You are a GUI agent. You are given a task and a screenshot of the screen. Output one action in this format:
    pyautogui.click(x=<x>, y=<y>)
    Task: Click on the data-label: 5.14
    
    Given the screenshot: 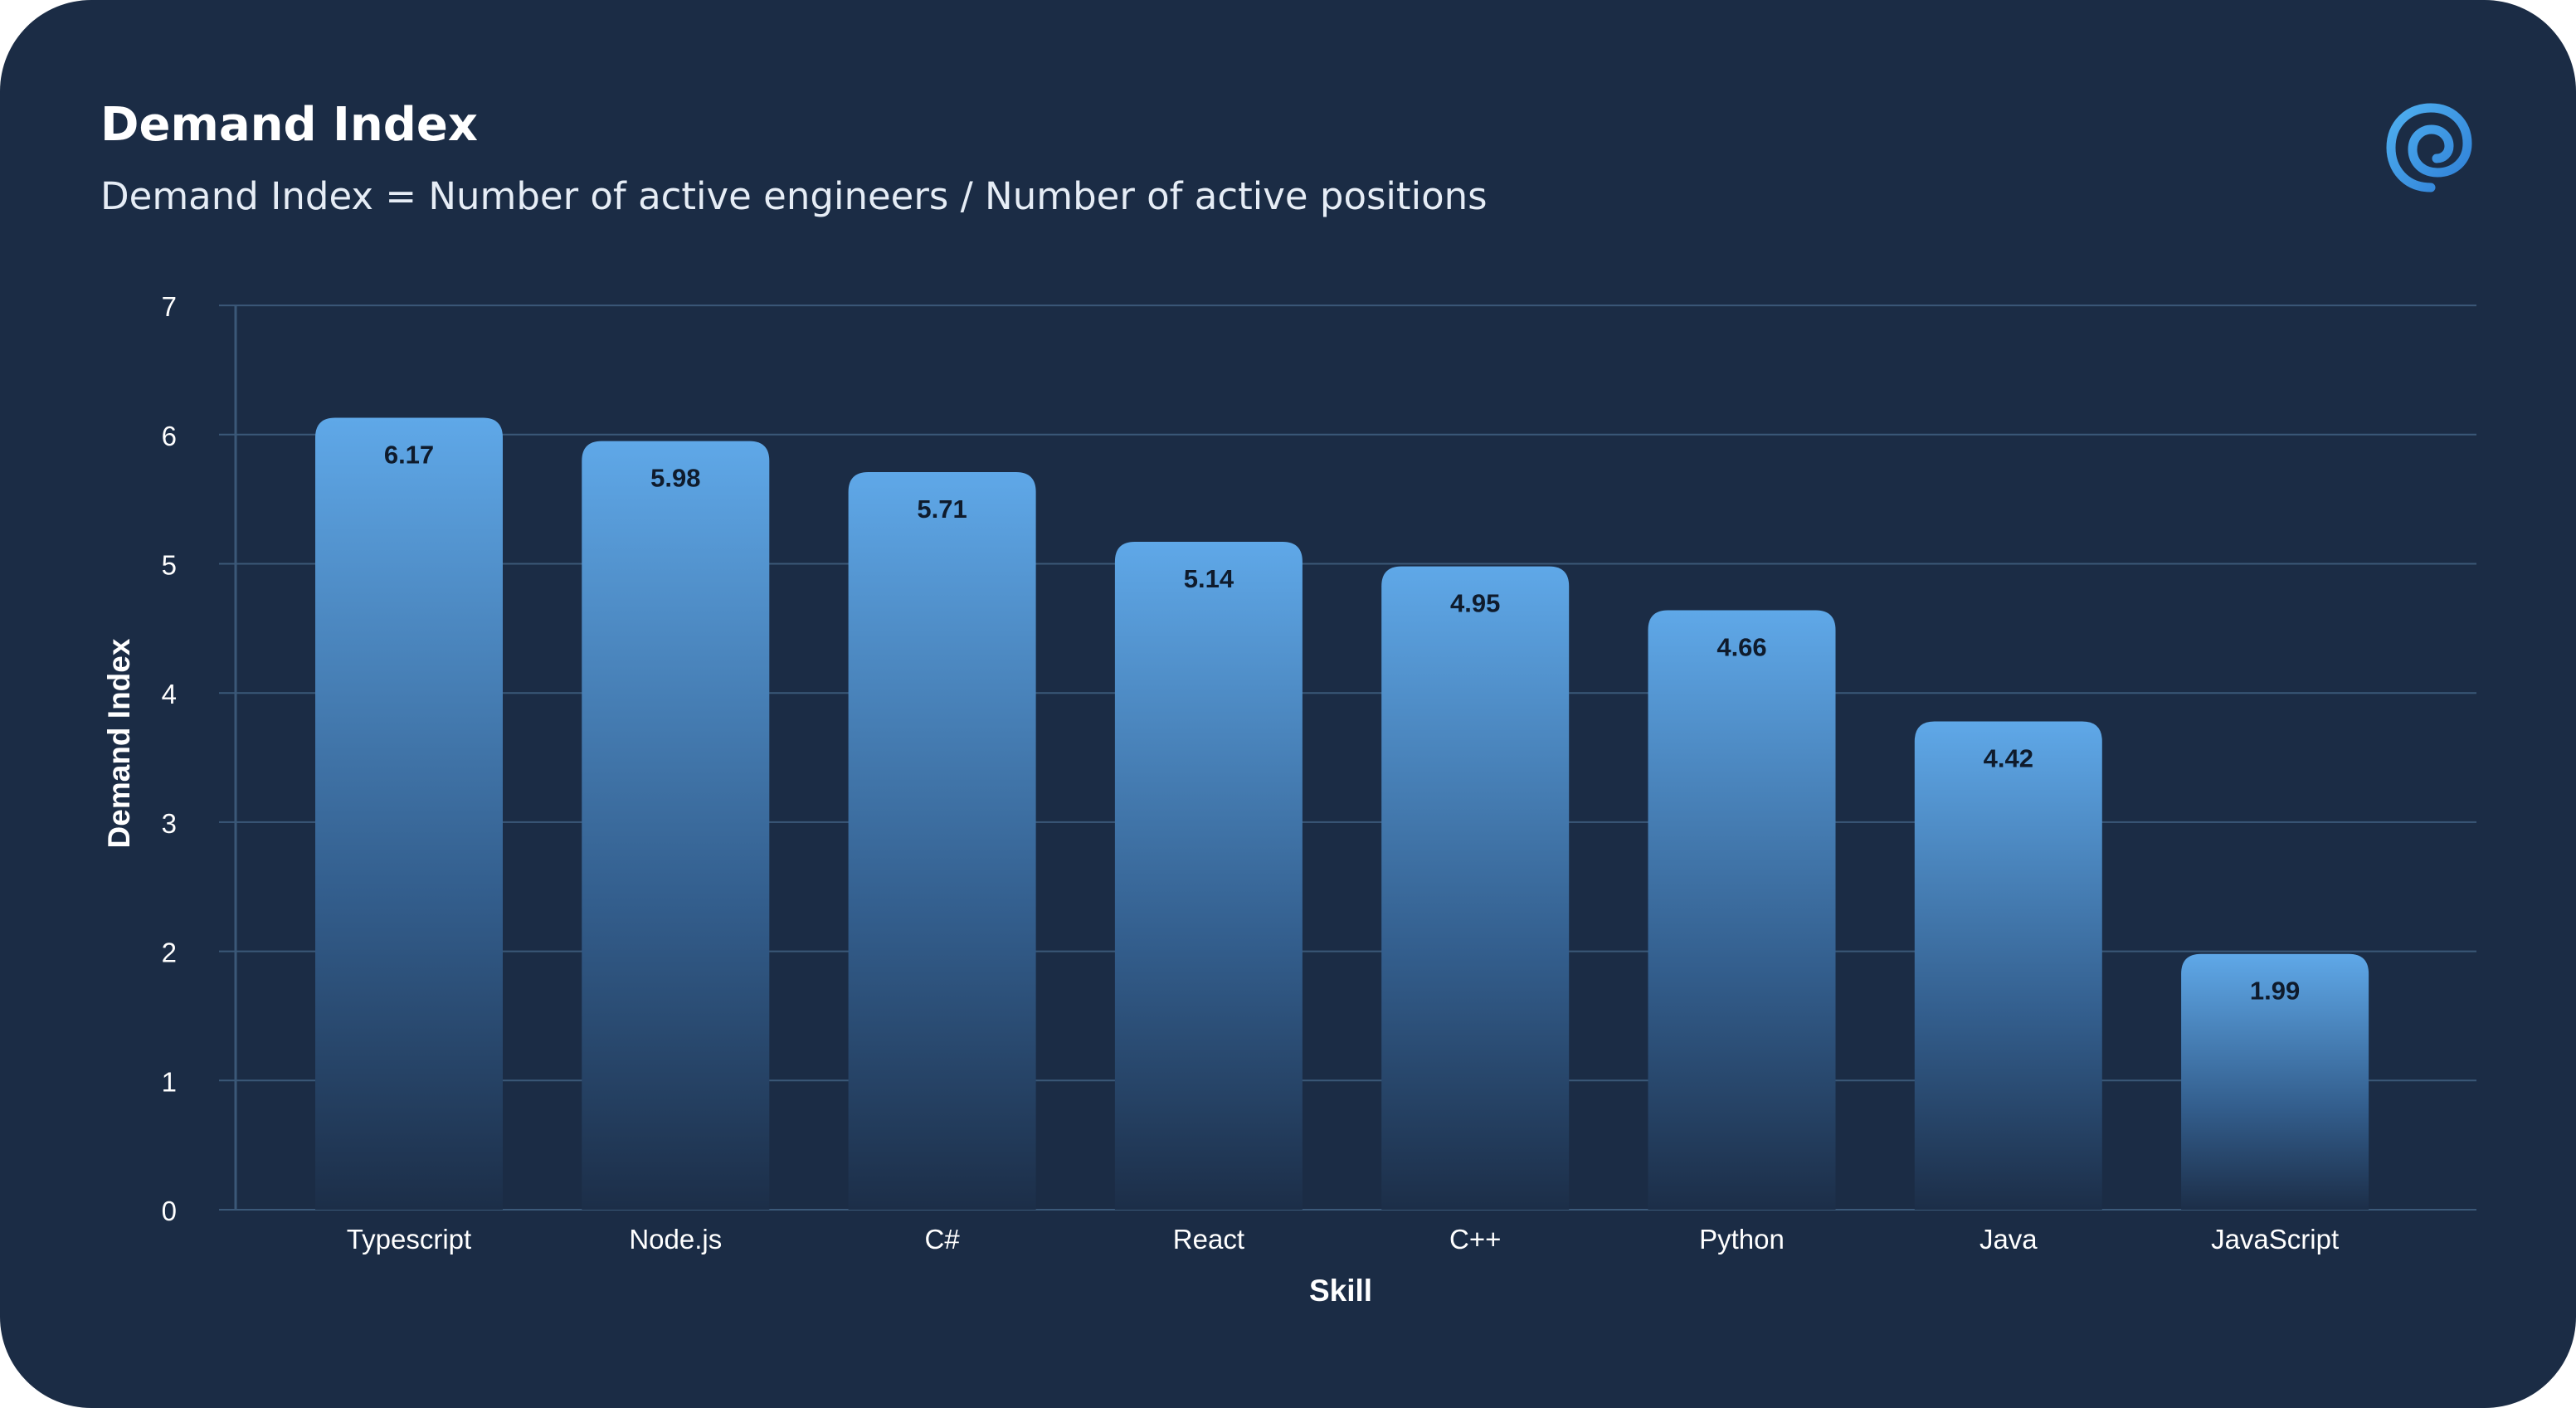 What is the action you would take?
    pyautogui.click(x=1209, y=579)
    